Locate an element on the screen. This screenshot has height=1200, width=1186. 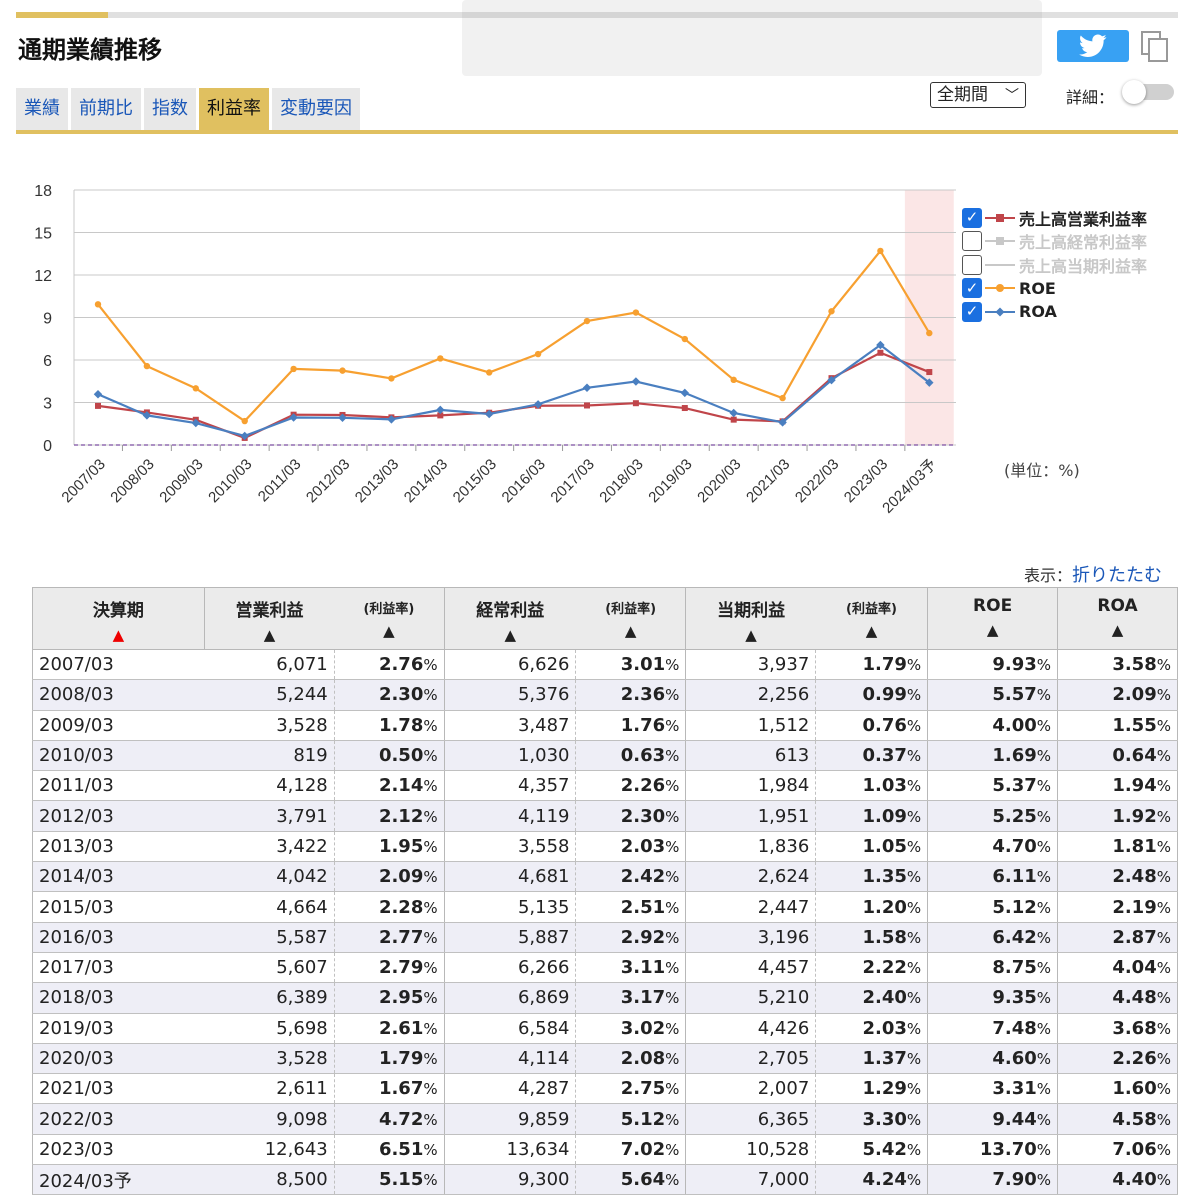
cell-value: 2.03 is located at coordinates (884, 1028).